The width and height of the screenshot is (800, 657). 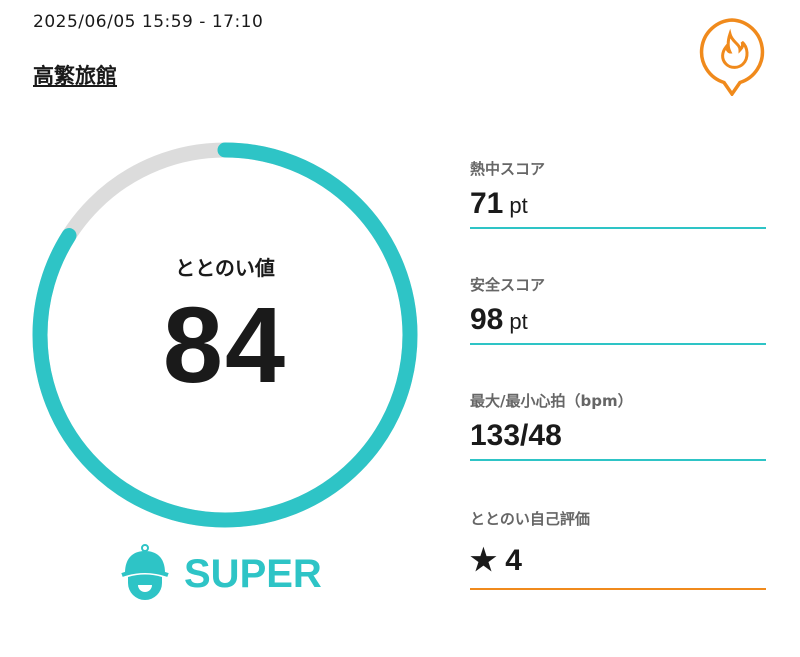 I want to click on stat-label: 最大/最小心拍（bpm）, so click(x=551, y=401).